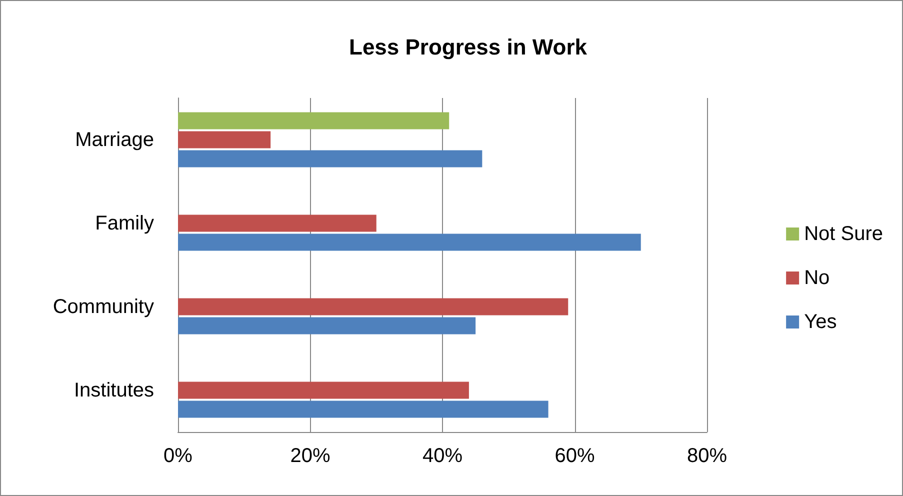 Image resolution: width=903 pixels, height=496 pixels. What do you see at coordinates (468, 47) in the screenshot?
I see `chart-title: Less Progress in Work` at bounding box center [468, 47].